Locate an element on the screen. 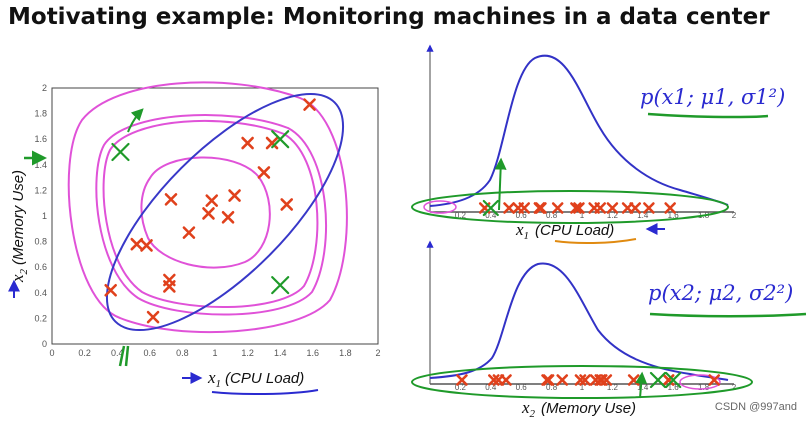 Image resolution: width=811 pixels, height=421 pixels. y-tick-label: 1.6 is located at coordinates (40, 139).